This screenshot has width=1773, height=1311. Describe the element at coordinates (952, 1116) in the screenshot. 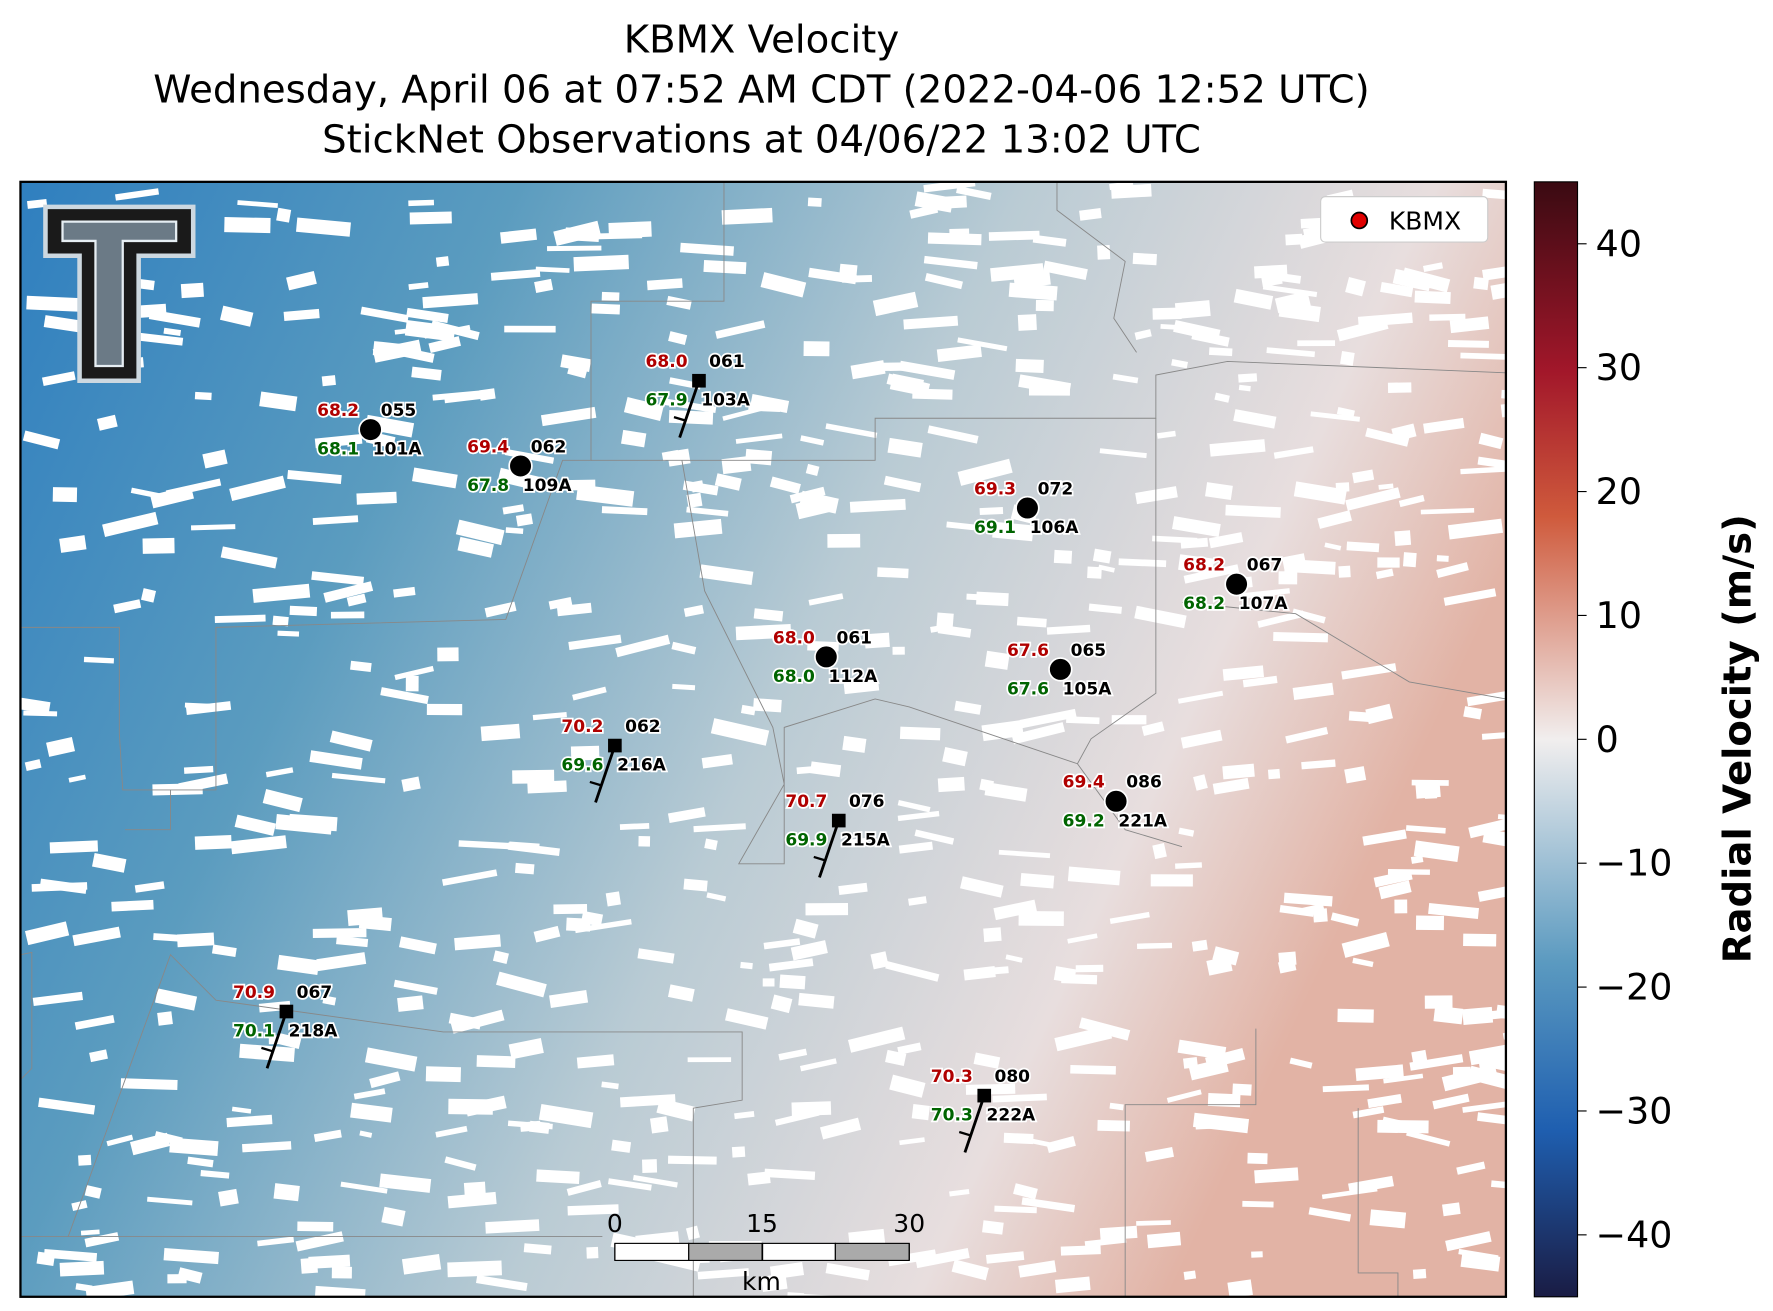

I see `station-dewpoint: 70.3` at that location.